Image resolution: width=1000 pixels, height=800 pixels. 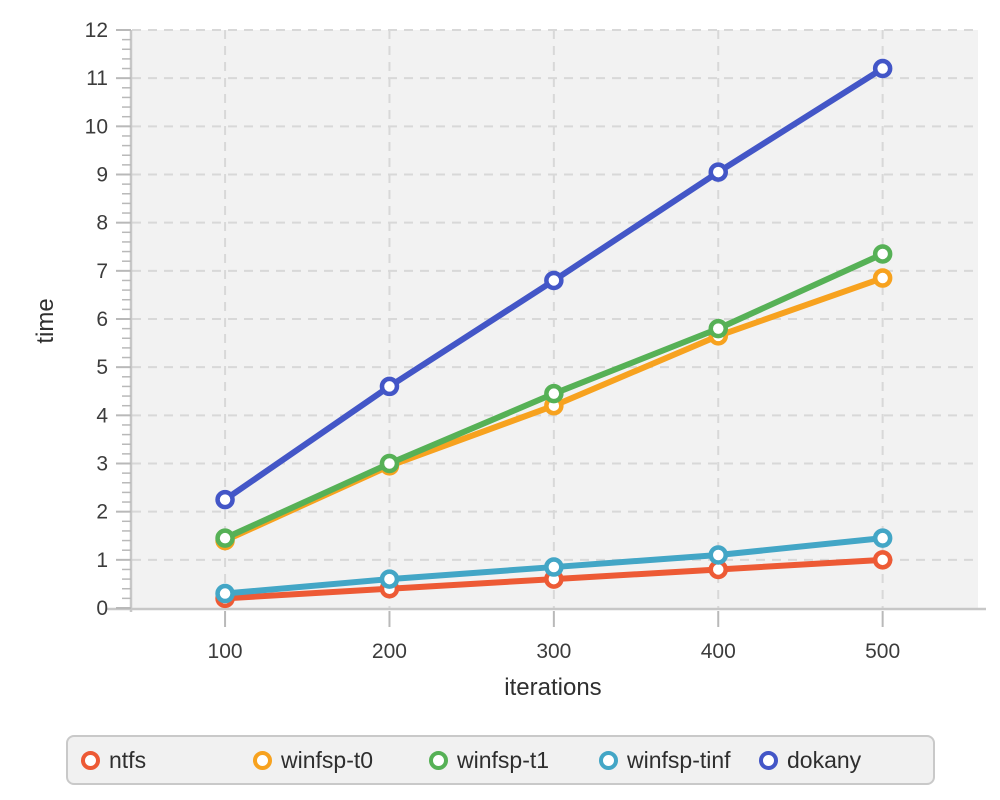 I want to click on svg-text: 10, so click(x=96, y=126).